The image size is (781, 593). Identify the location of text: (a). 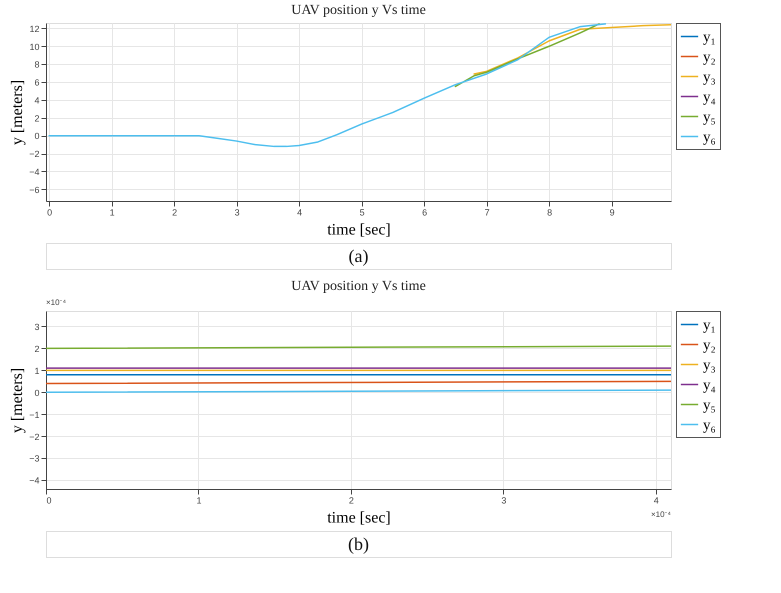
(358, 256).